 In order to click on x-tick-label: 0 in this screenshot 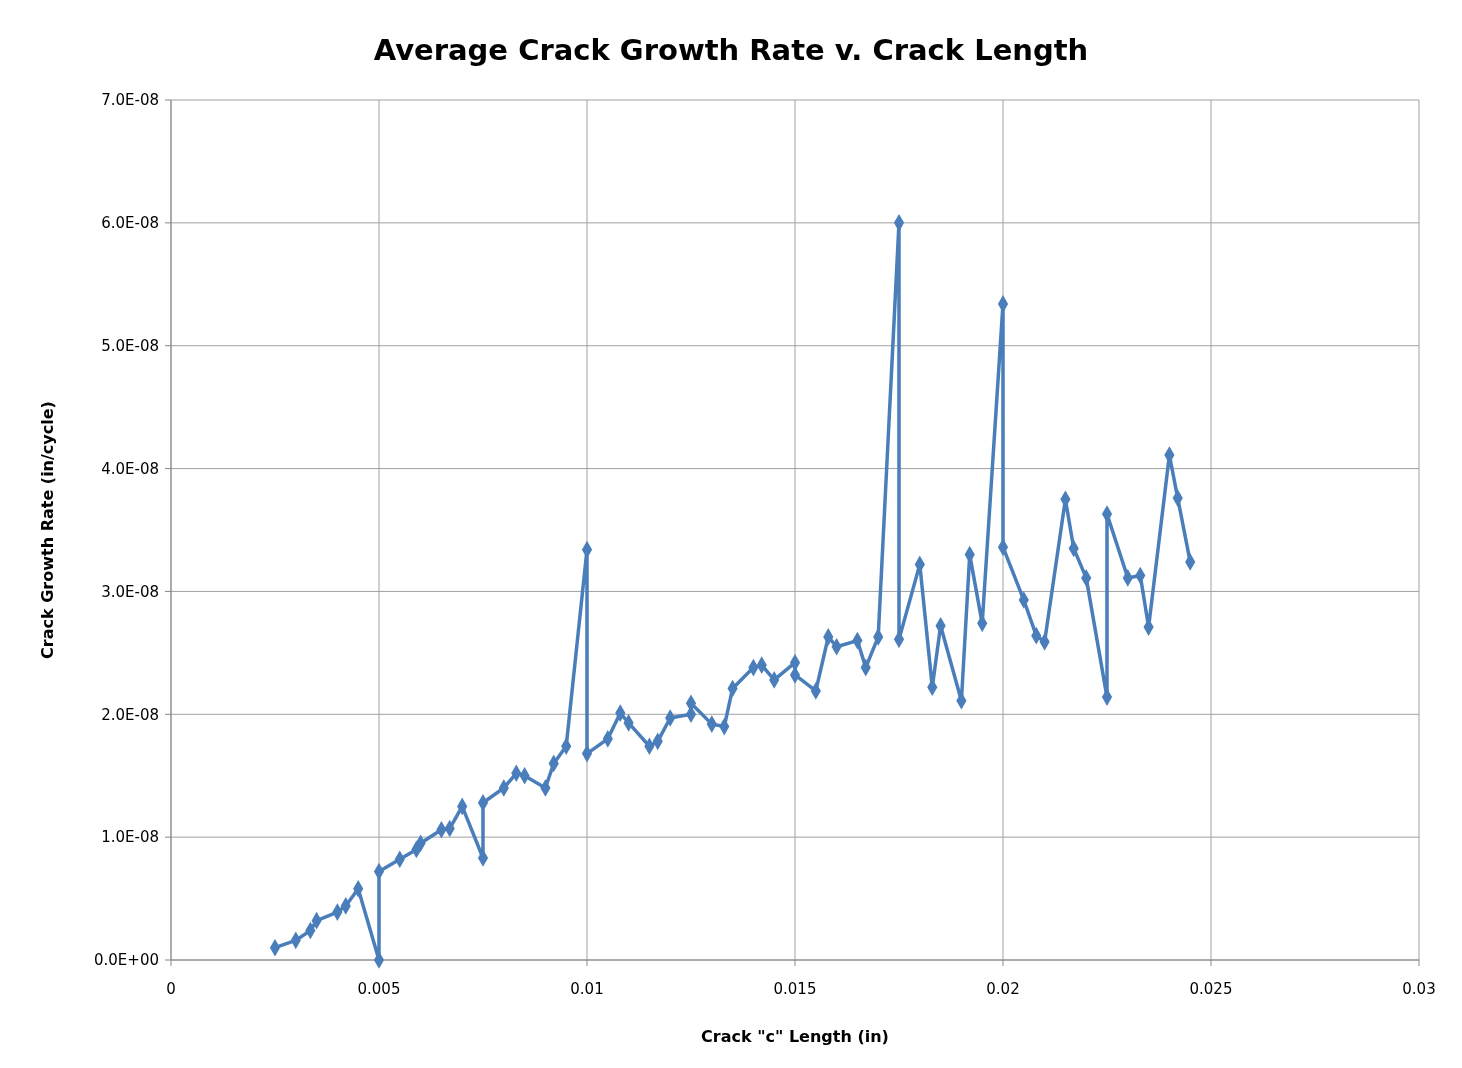, I will do `click(171, 989)`.